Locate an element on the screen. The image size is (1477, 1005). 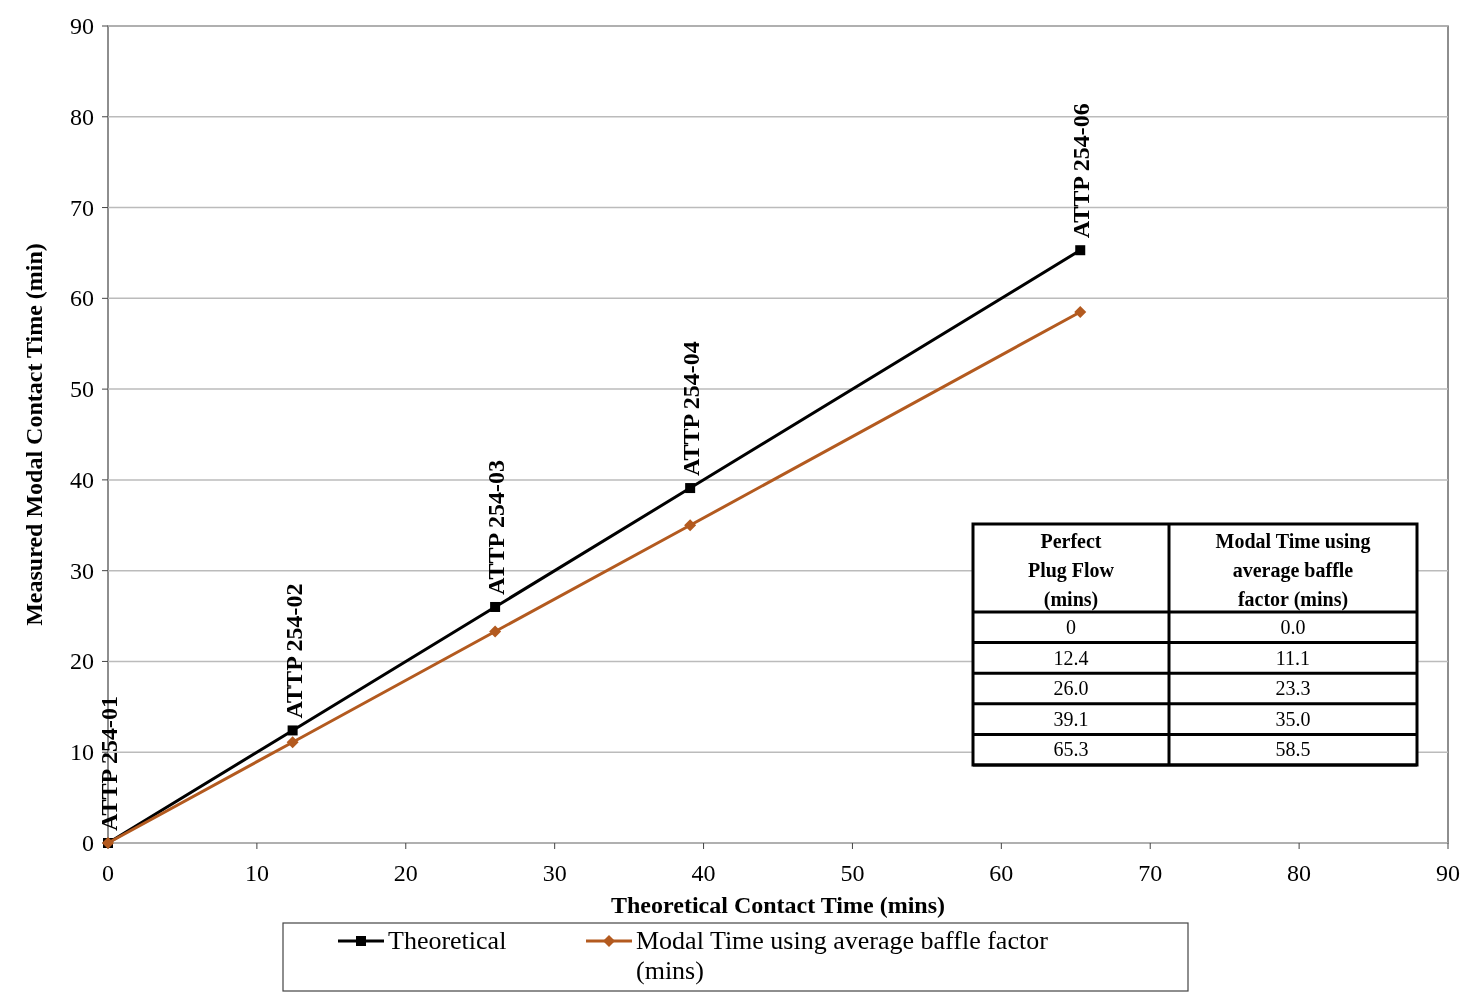
y-tick-label: 30 is located at coordinates (82, 570).